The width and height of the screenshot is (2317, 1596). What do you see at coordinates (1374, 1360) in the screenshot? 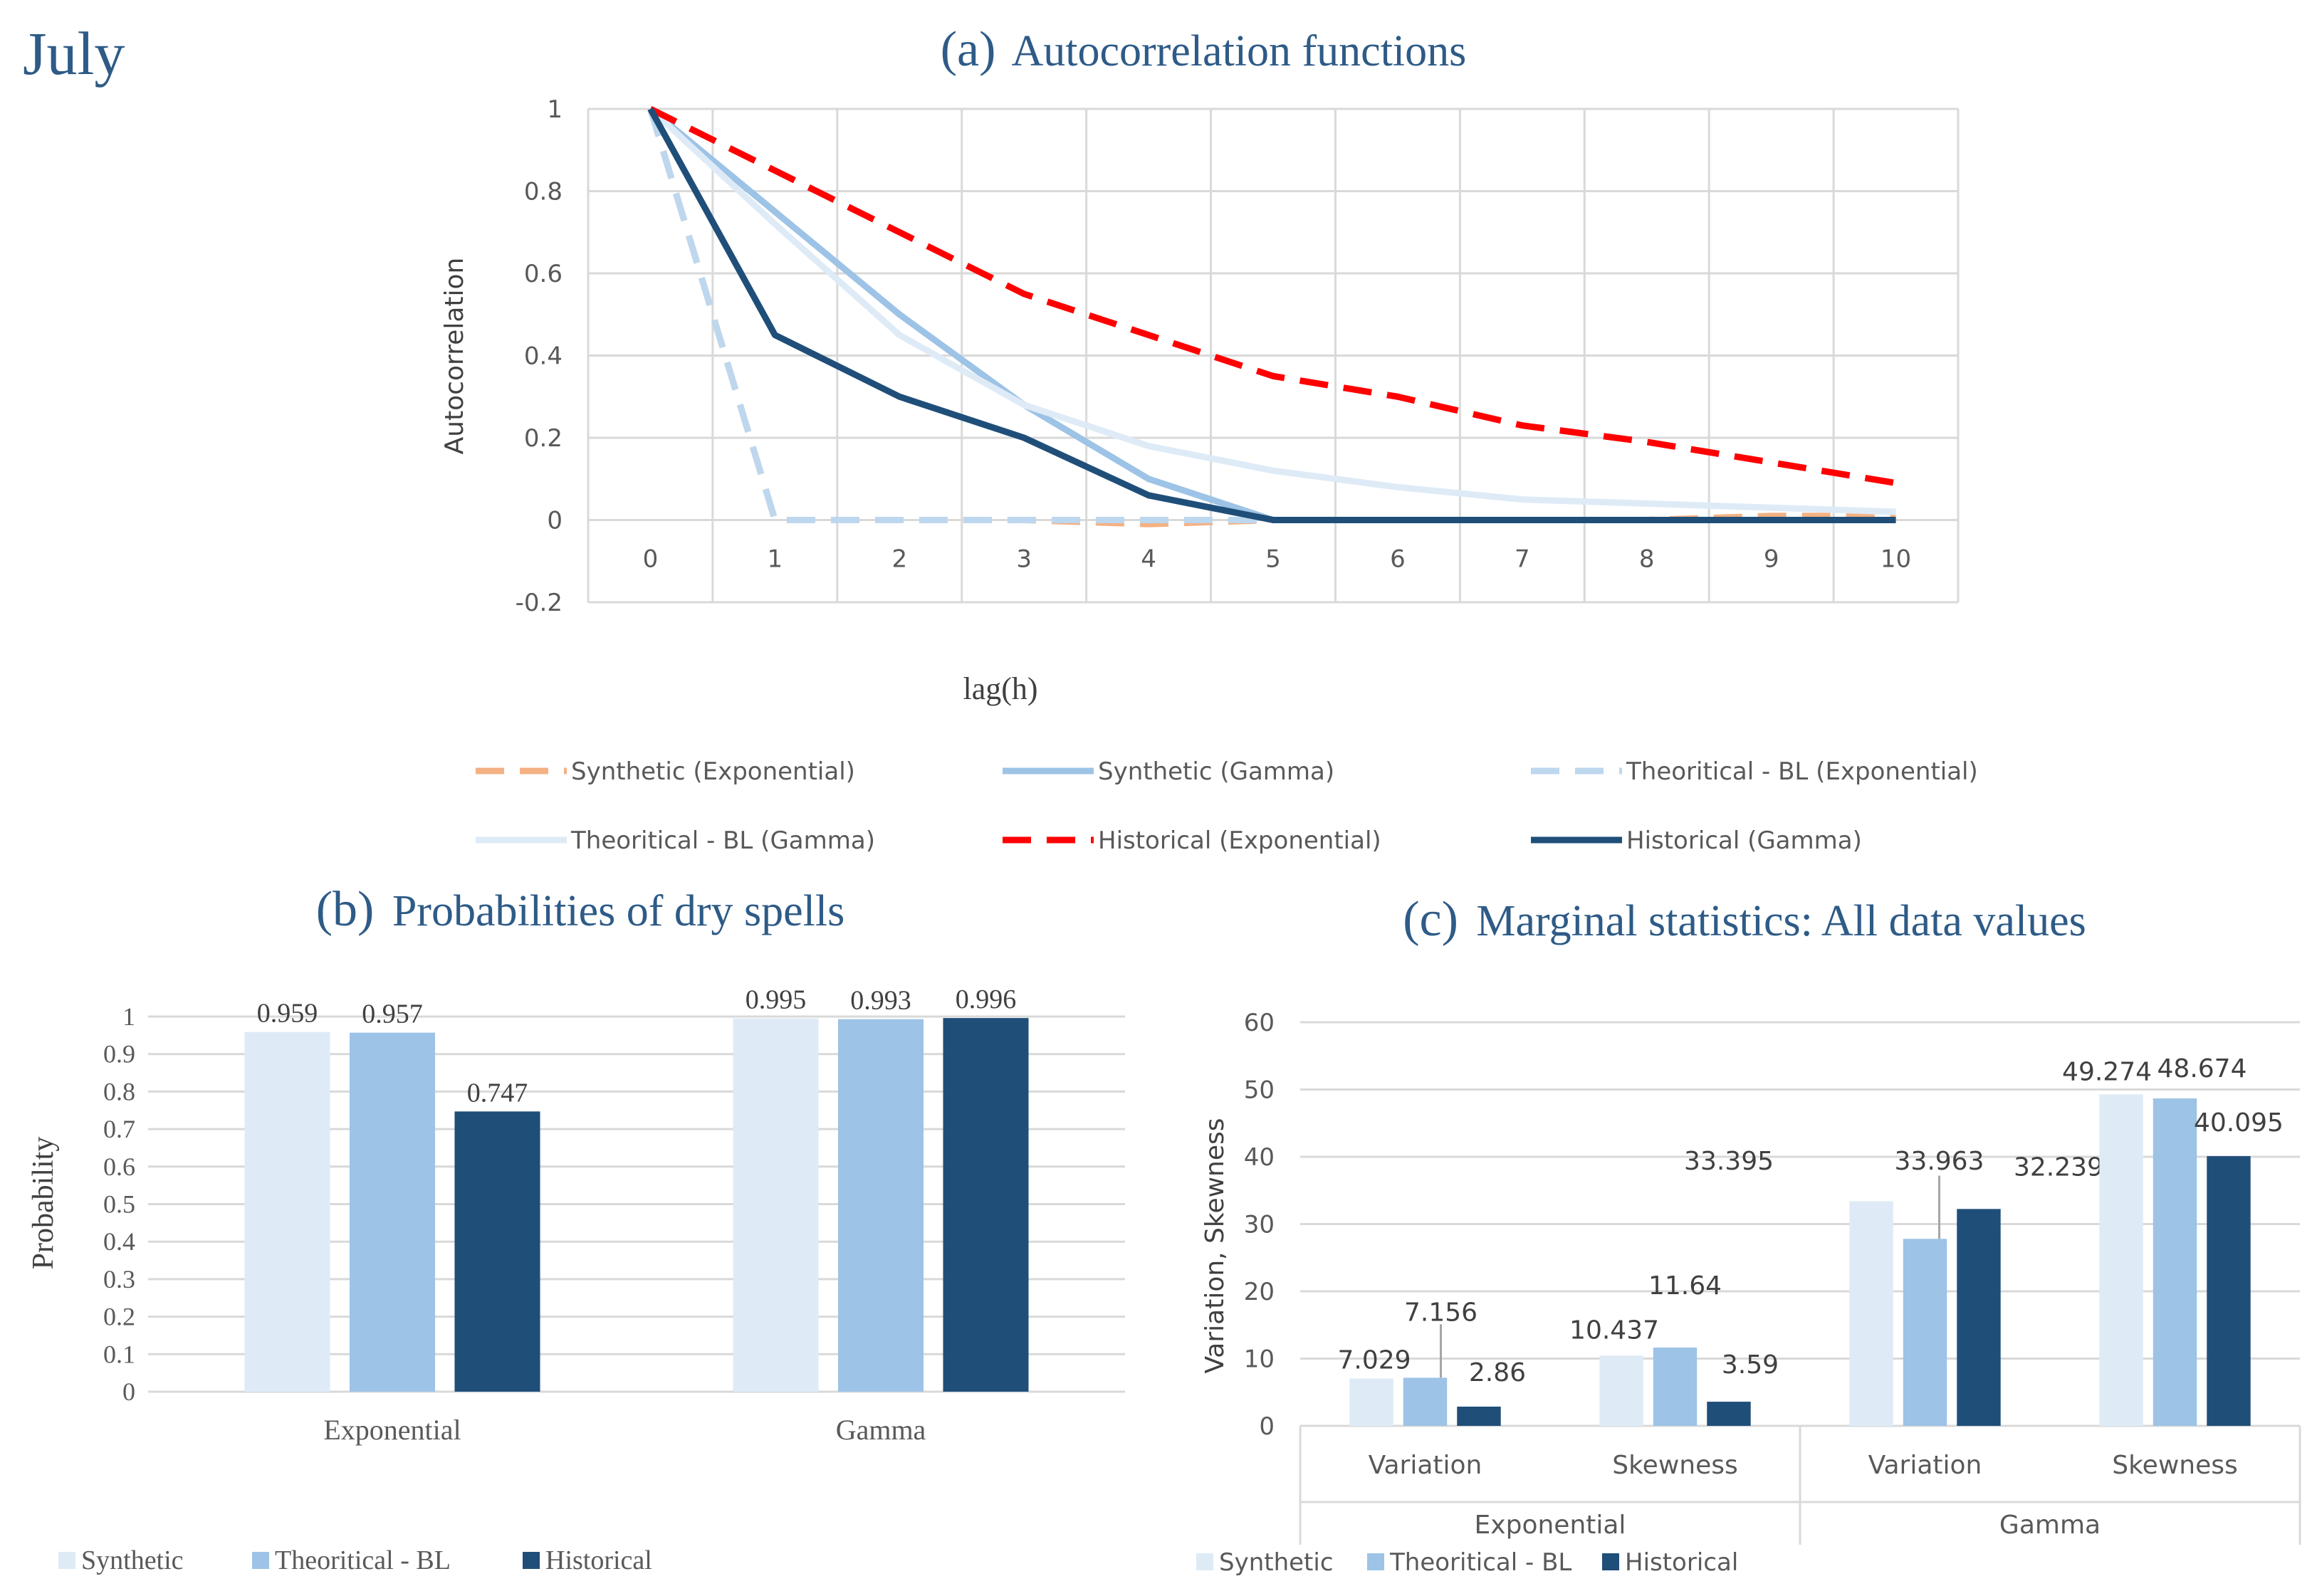
I see `chart-c-data-label: 7.029` at bounding box center [1374, 1360].